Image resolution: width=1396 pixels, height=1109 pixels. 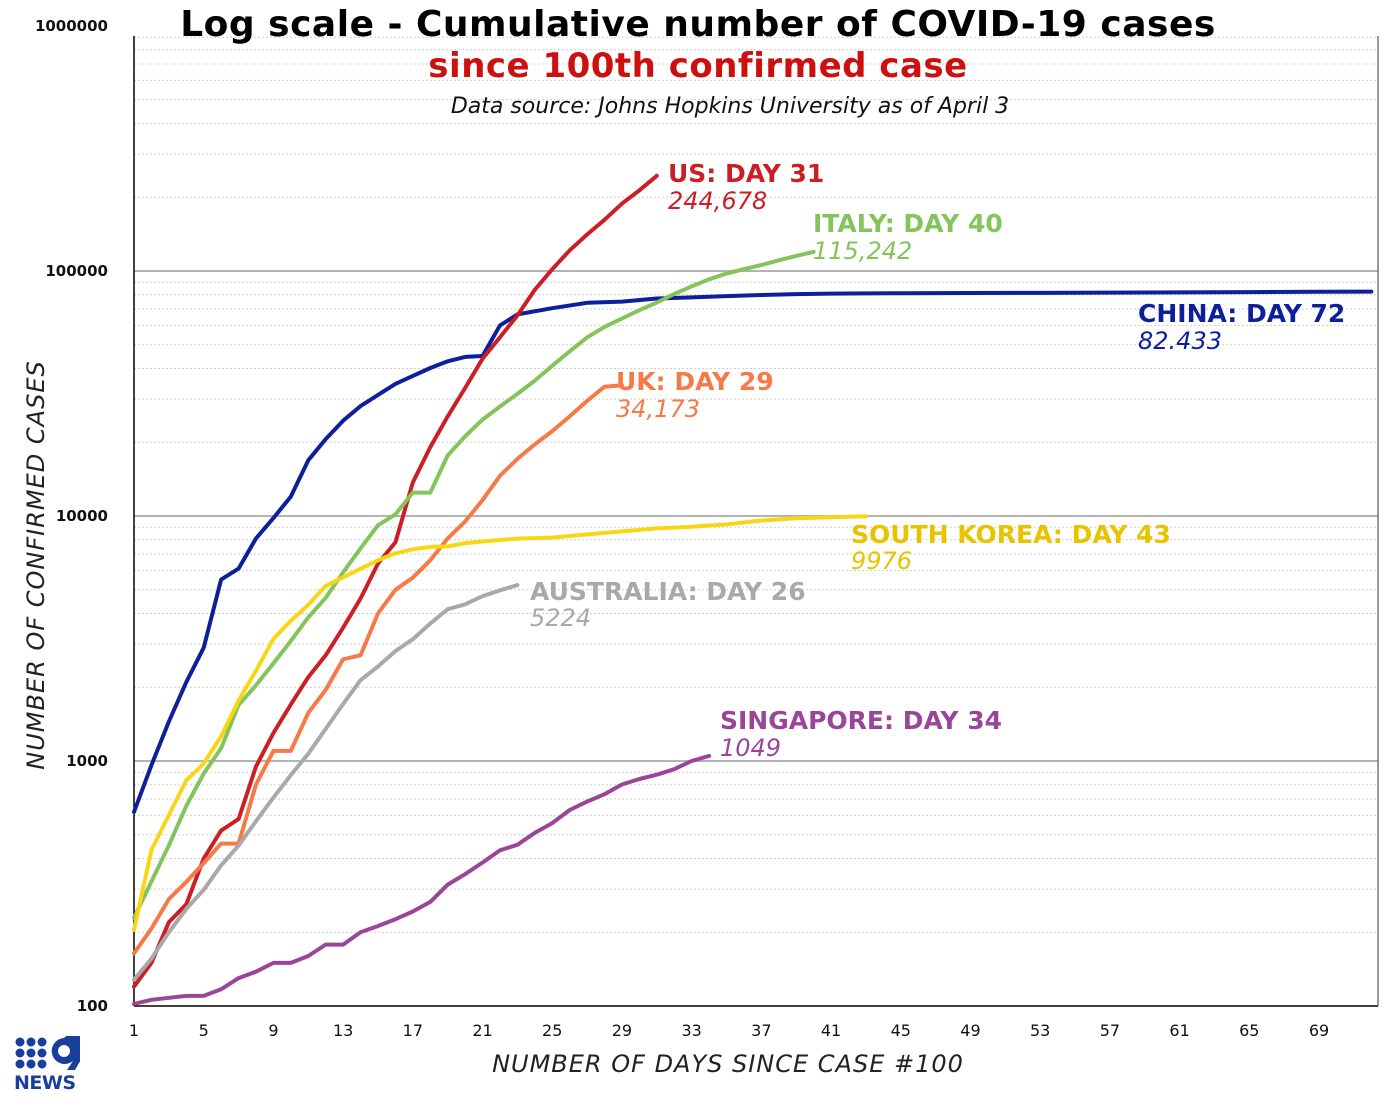 What do you see at coordinates (87, 761) in the screenshot?
I see `y-tick-label: 1000` at bounding box center [87, 761].